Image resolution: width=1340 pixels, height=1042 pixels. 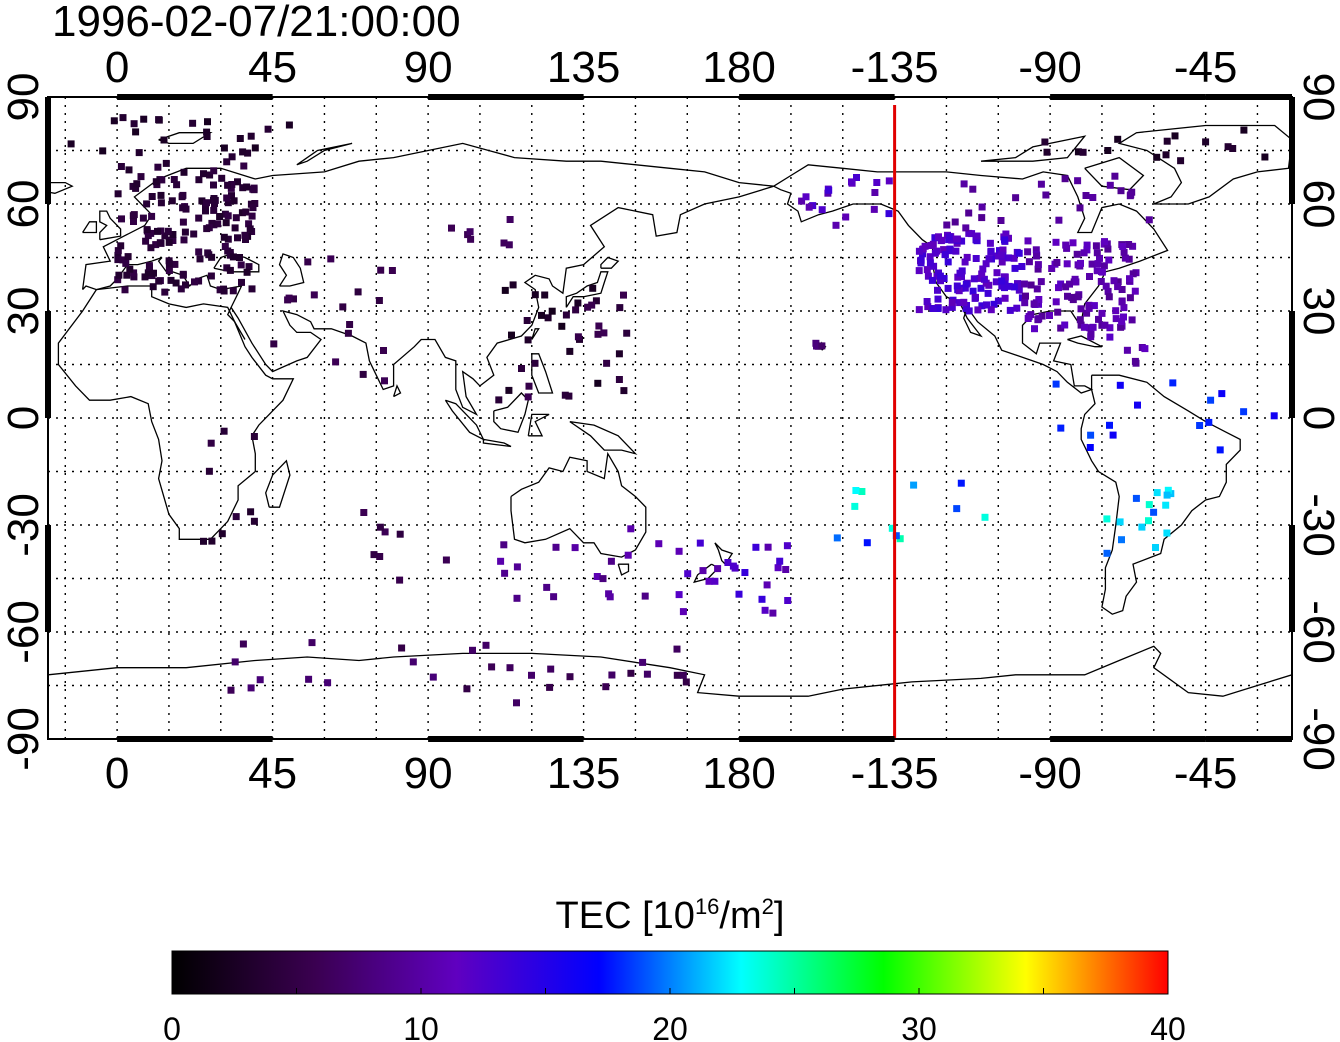 I want to click on coast-antarctica, so click(x=670, y=671).